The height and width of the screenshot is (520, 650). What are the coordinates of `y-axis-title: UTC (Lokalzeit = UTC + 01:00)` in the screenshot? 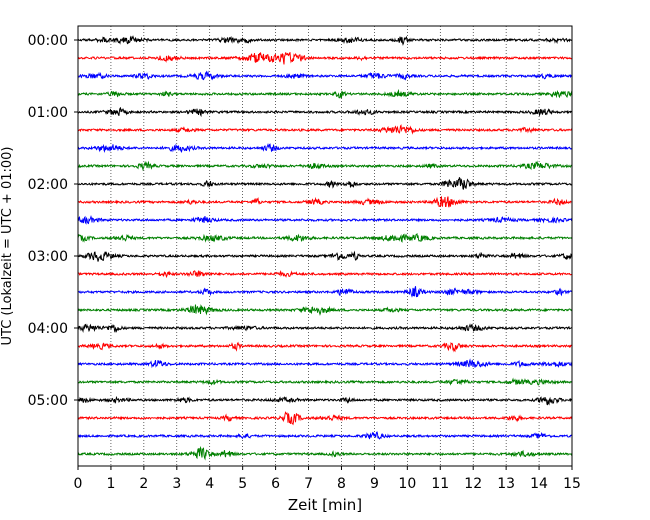 It's located at (7, 246).